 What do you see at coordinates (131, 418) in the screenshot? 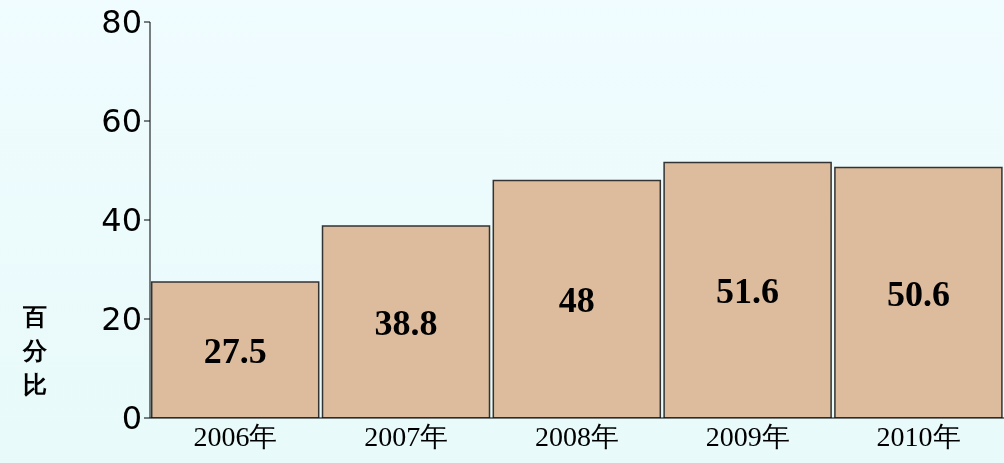
I see `y-tick-label: 0` at bounding box center [131, 418].